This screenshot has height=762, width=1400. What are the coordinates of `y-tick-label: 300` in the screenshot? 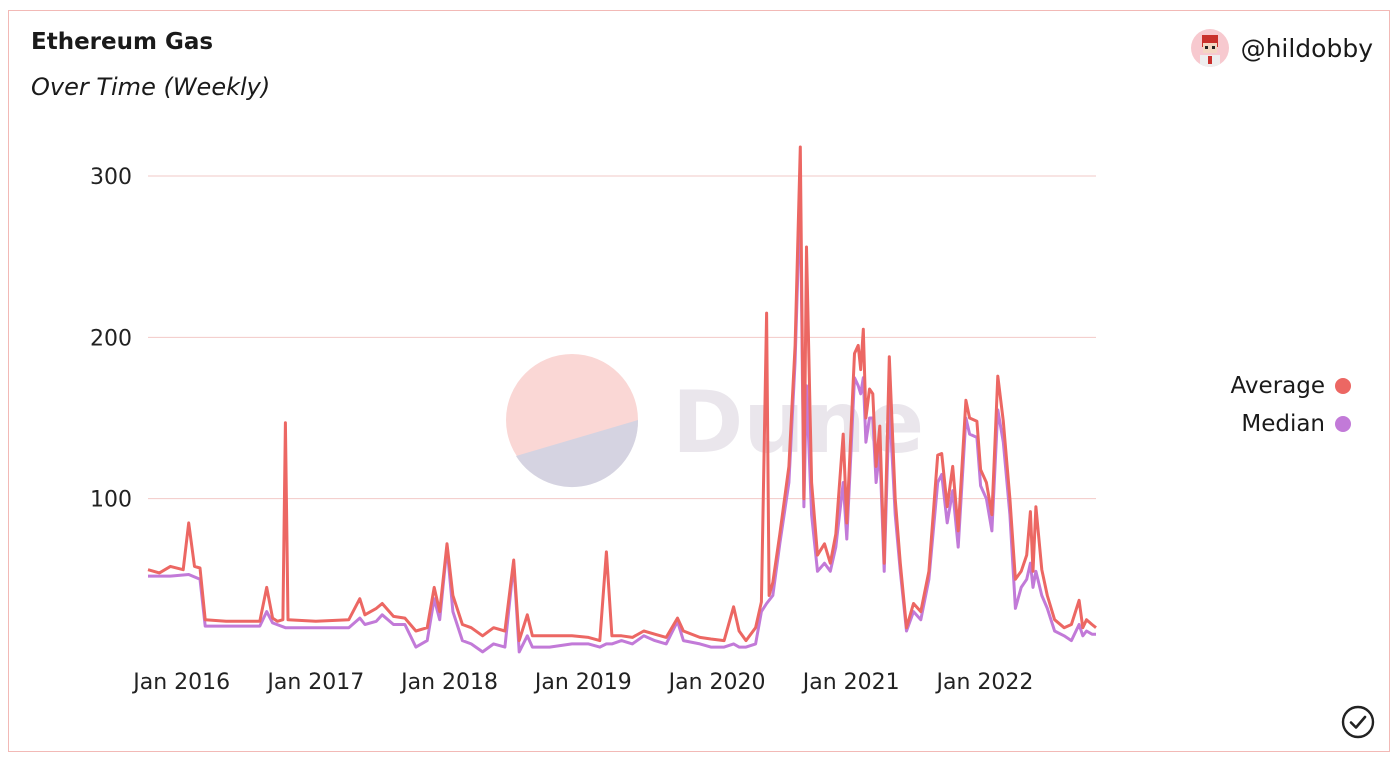 It's located at (111, 177).